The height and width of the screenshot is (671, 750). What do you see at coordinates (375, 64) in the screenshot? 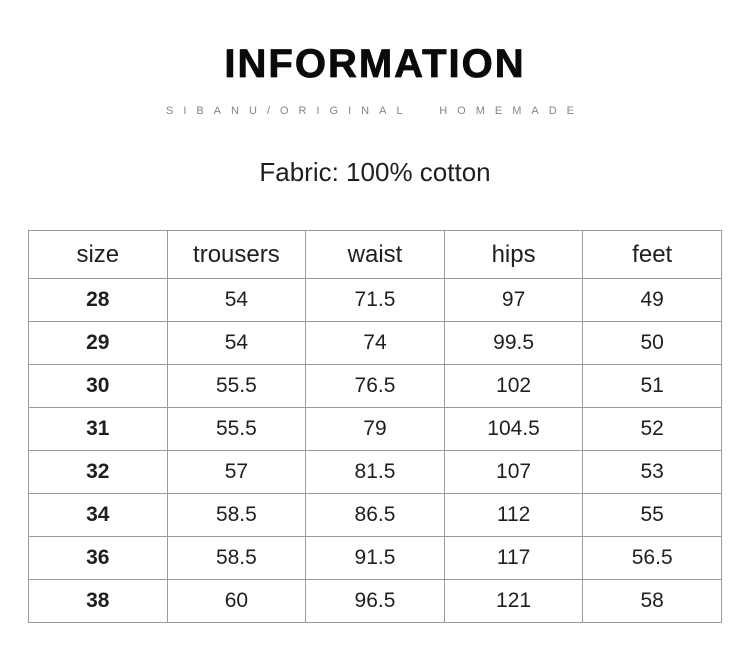
I see `page-title: INFORMATION` at bounding box center [375, 64].